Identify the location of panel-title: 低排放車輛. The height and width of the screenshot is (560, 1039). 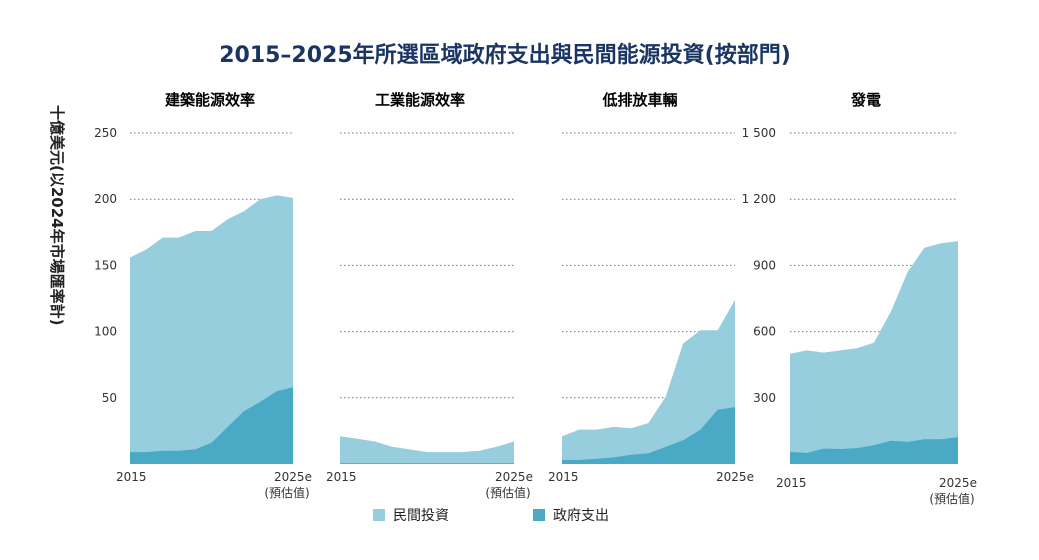
(639, 100).